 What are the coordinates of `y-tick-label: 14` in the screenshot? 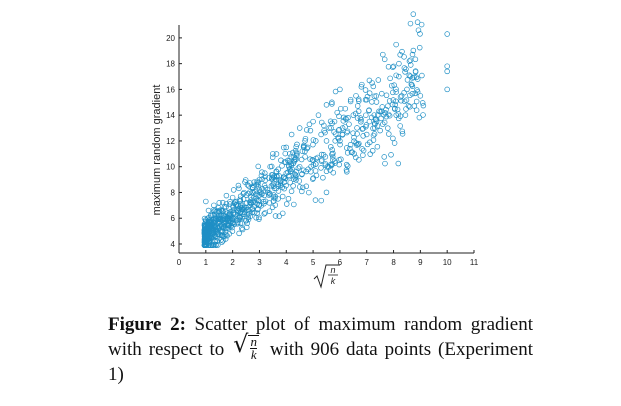 It's located at (170, 115).